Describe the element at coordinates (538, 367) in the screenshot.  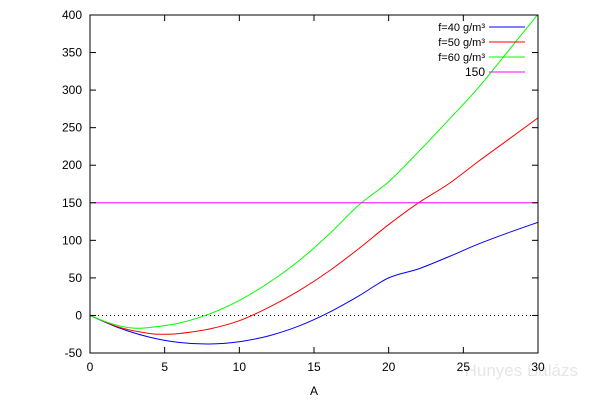
I see `x-tick-label: 30` at that location.